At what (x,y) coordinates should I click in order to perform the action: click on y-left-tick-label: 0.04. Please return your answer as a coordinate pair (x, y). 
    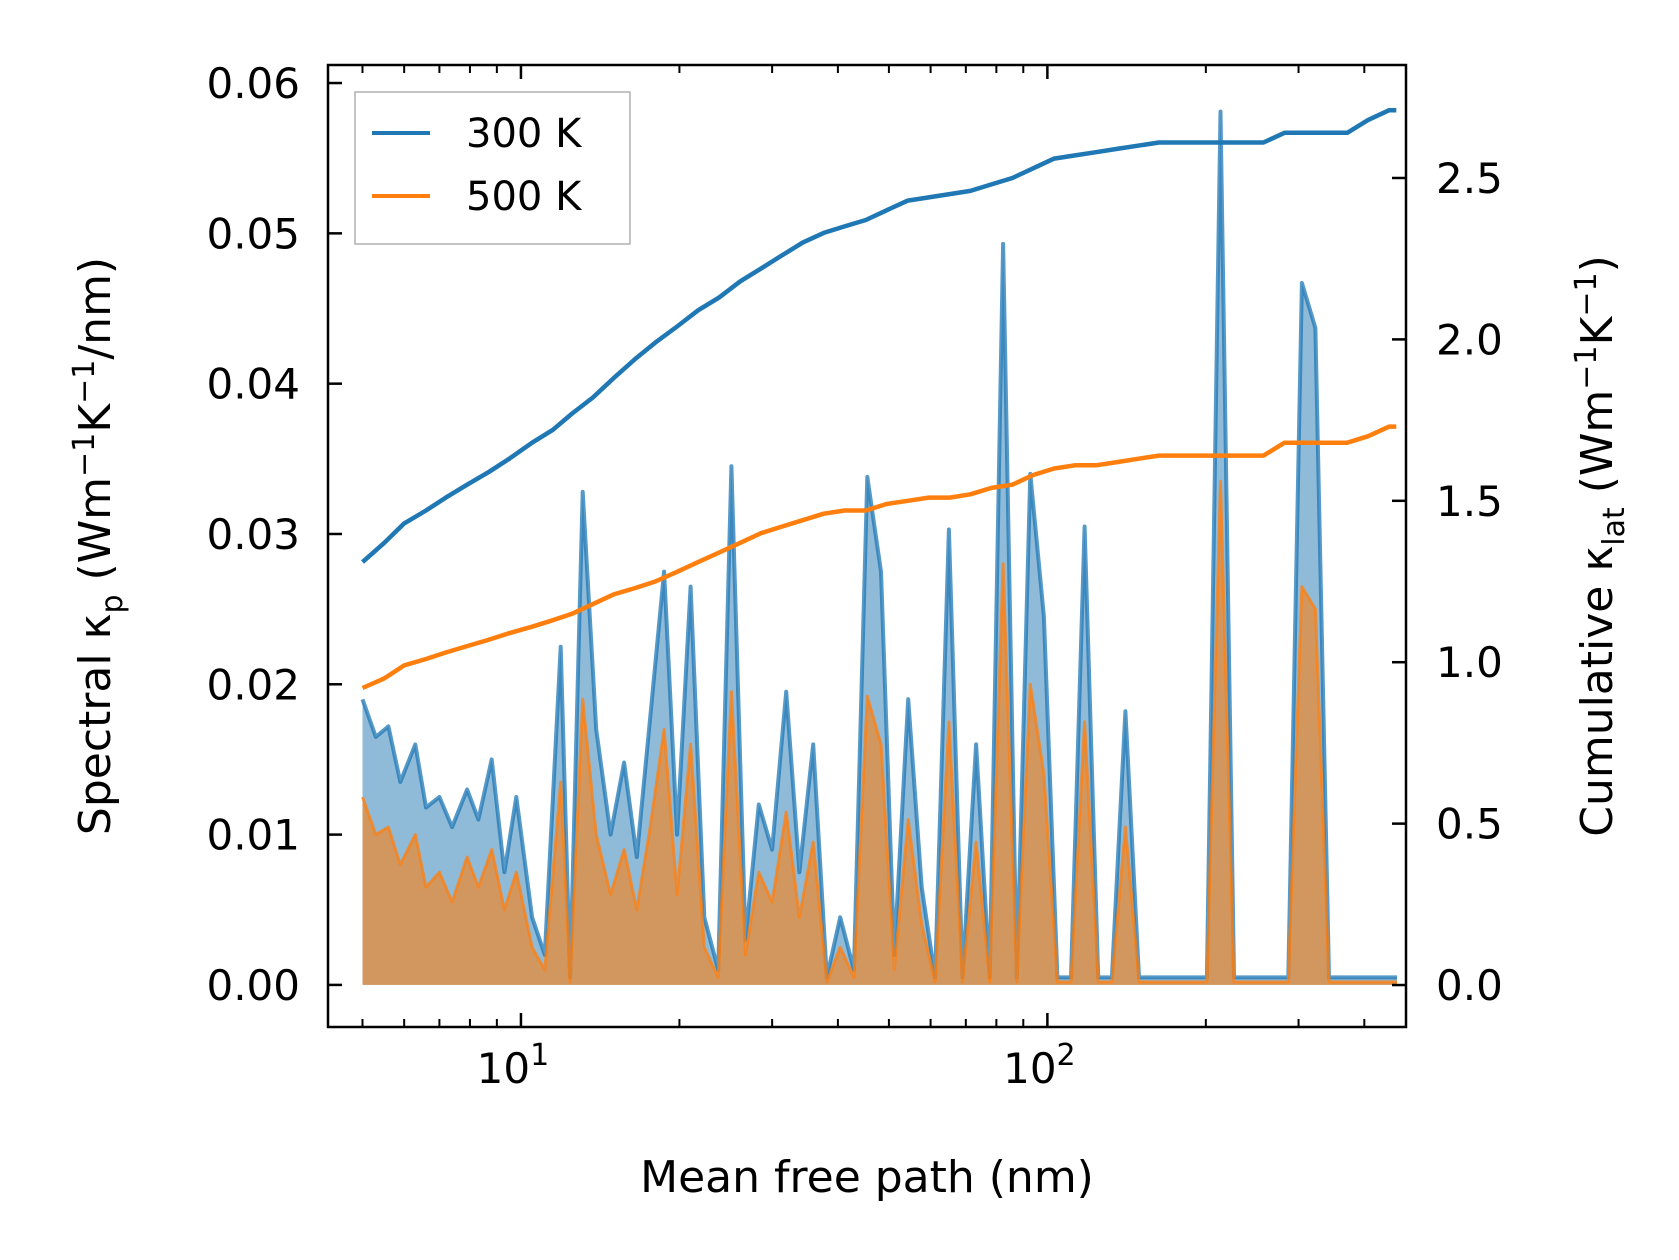
    Looking at the image, I should click on (253, 384).